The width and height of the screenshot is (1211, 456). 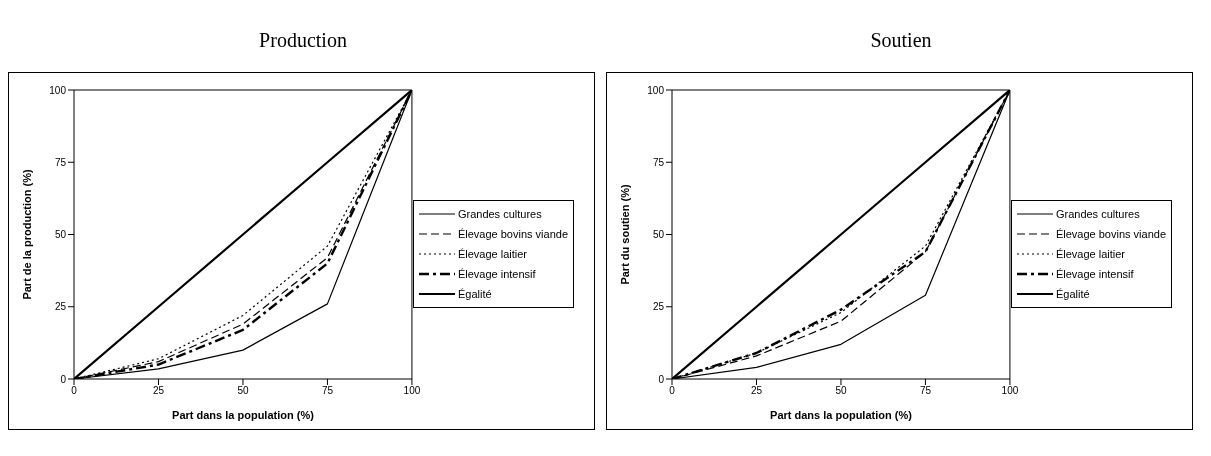 I want to click on y-axis-title: Part de la production (%), so click(x=26, y=234).